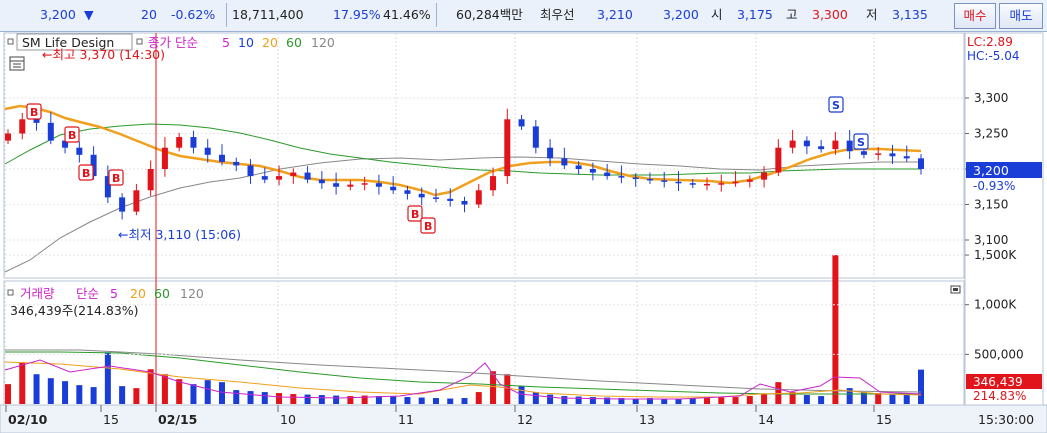 Image resolution: width=1047 pixels, height=433 pixels. What do you see at coordinates (1021, 16) in the screenshot?
I see `sell-button: 매도` at bounding box center [1021, 16].